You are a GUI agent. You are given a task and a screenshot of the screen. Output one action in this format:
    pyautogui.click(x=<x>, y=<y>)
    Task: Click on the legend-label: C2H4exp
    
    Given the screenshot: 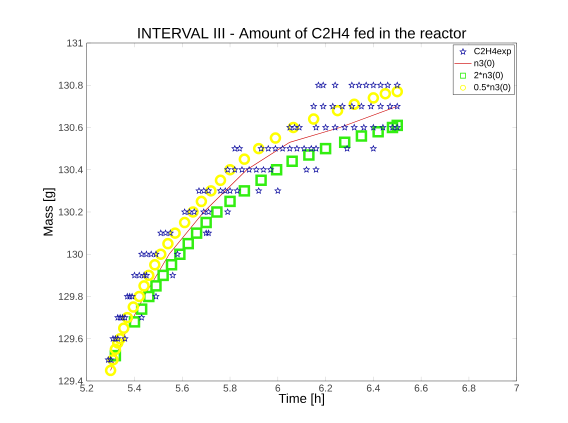 What is the action you would take?
    pyautogui.click(x=492, y=52)
    